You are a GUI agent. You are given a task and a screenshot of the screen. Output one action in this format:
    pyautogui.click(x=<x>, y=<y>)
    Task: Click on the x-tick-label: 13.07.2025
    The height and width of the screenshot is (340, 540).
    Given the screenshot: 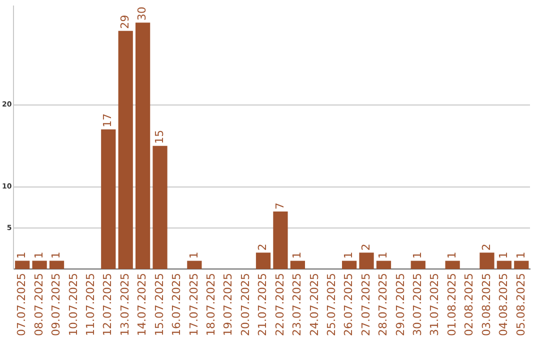 What is the action you would take?
    pyautogui.click(x=125, y=304)
    